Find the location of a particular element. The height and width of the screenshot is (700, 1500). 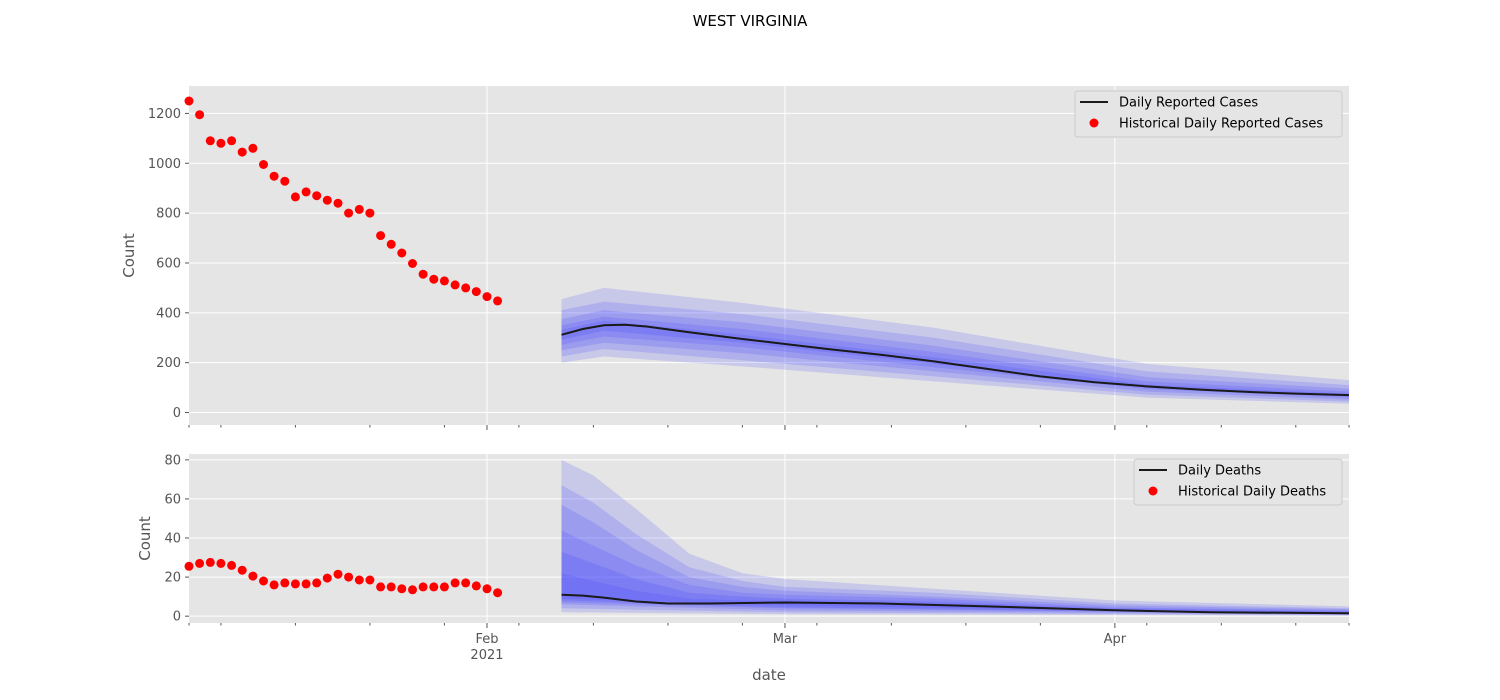

cases-forecast-bands is located at coordinates (955, 345).